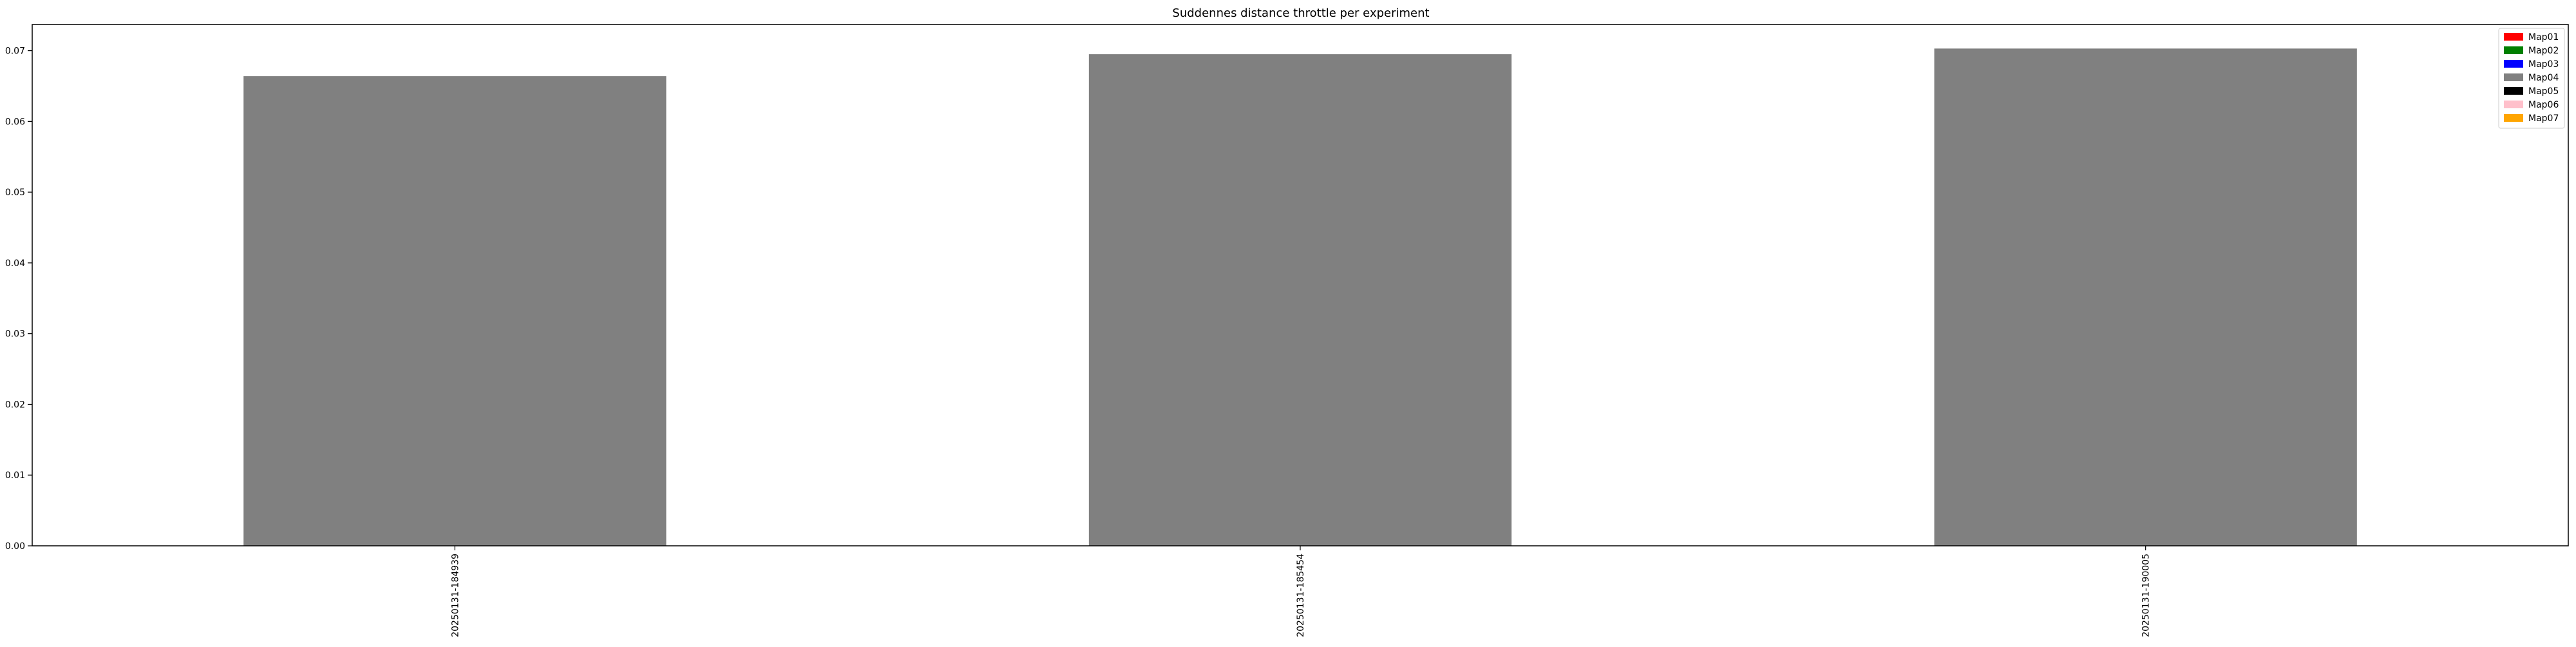  Describe the element at coordinates (15, 475) in the screenshot. I see `y-tick-label: 0.01` at that location.